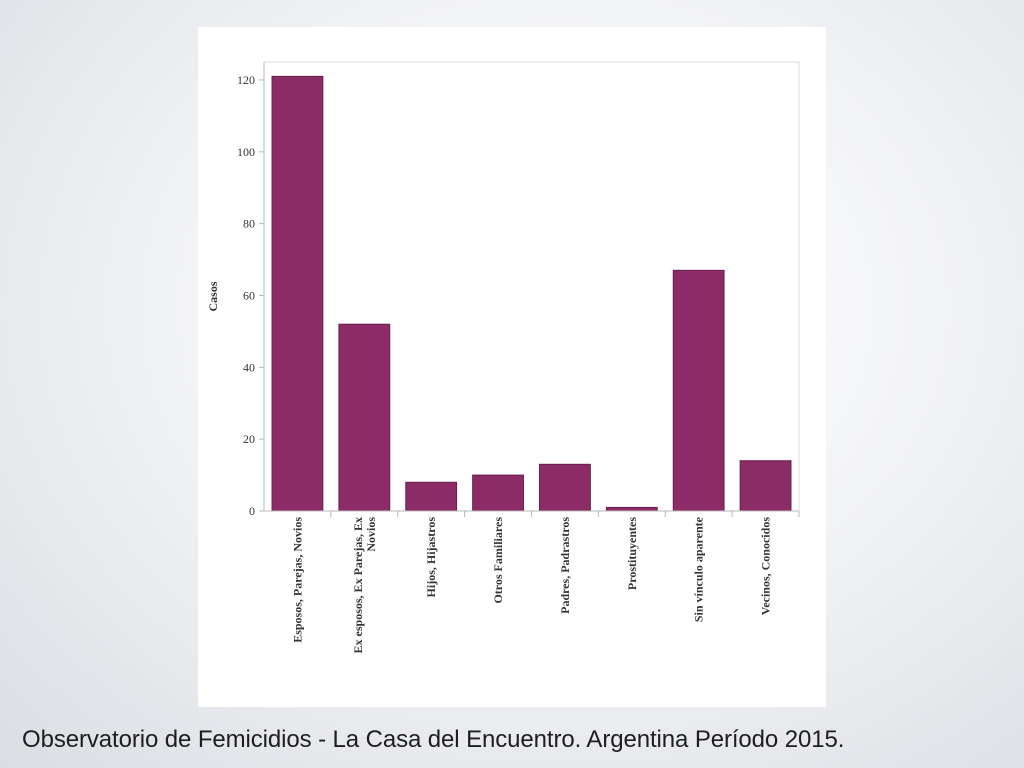 The image size is (1024, 768). What do you see at coordinates (246, 80) in the screenshot?
I see `y-tick-label: 120` at bounding box center [246, 80].